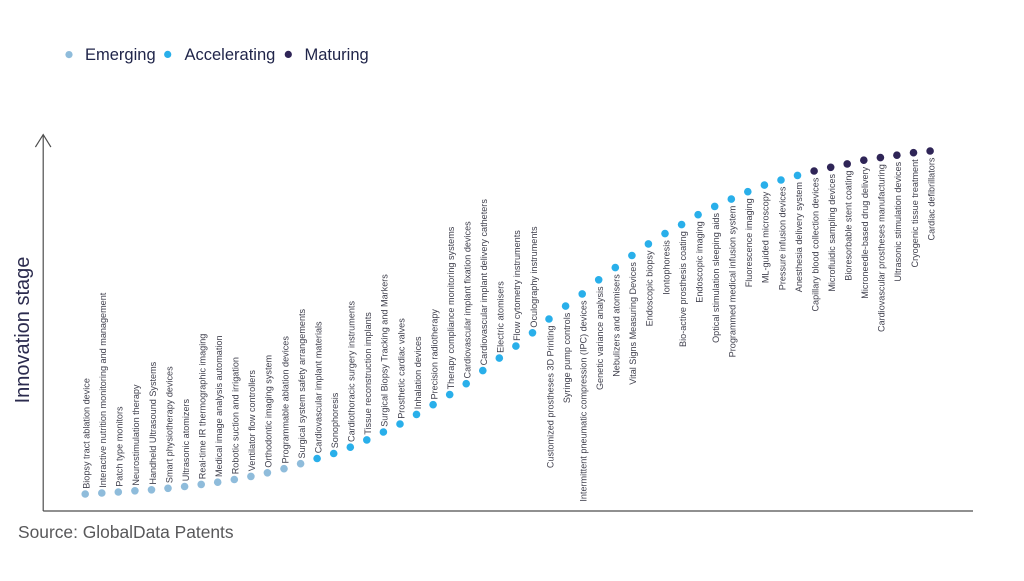 The width and height of the screenshot is (1024, 581). Describe the element at coordinates (849, 226) in the screenshot. I see `svg-text: Bioresorbable stent coating` at that location.